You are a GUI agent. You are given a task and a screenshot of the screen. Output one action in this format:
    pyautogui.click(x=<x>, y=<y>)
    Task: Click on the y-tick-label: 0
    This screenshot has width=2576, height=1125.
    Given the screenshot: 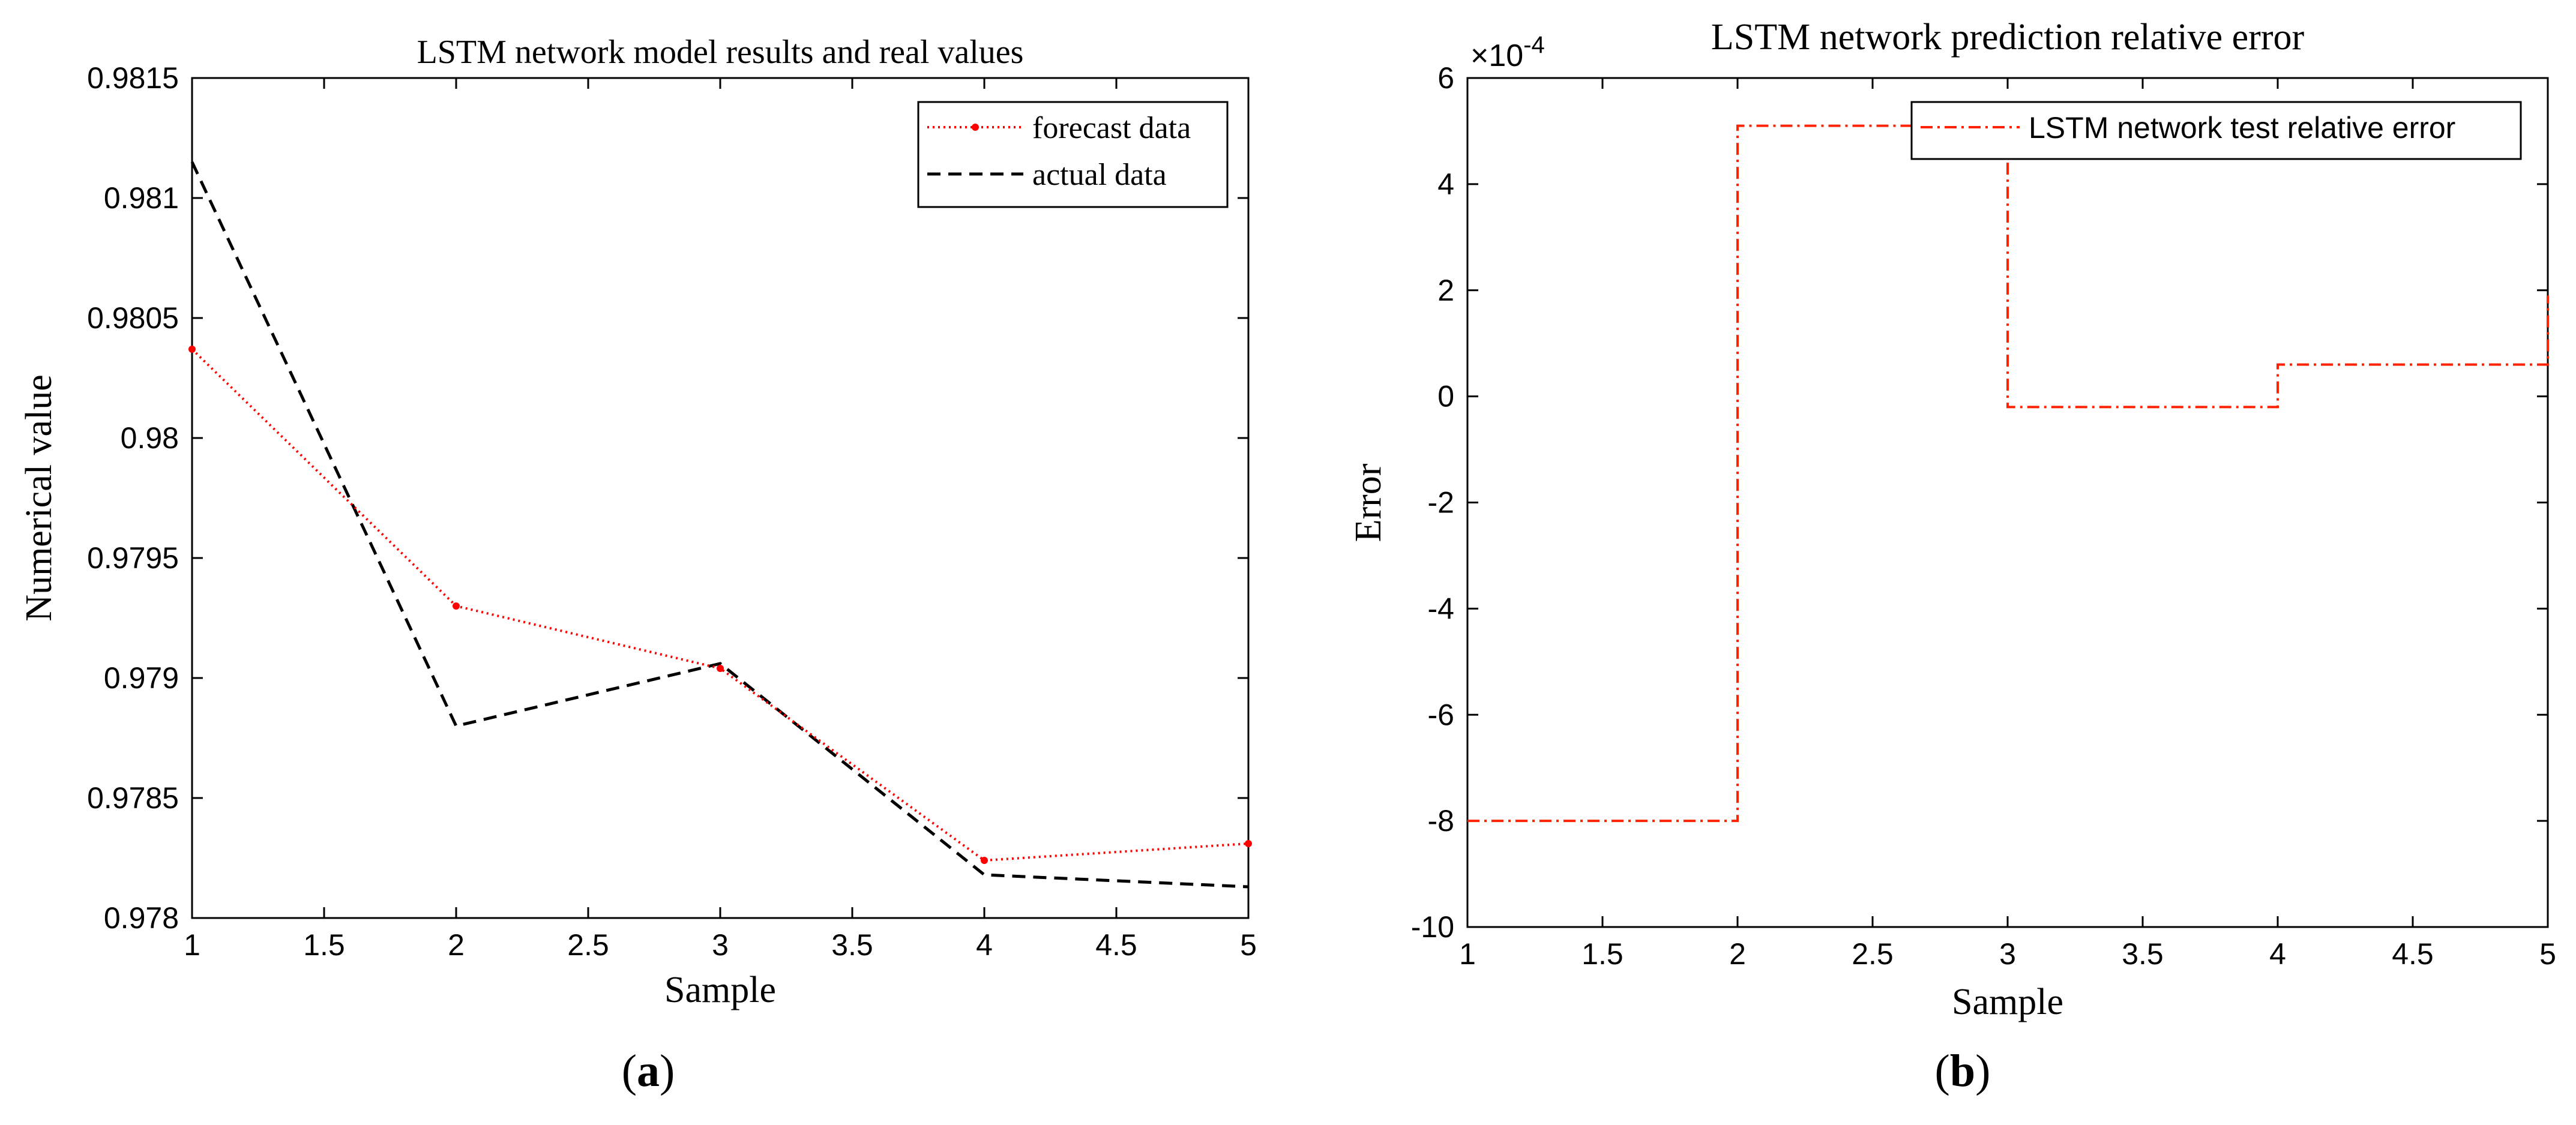 What is the action you would take?
    pyautogui.click(x=1445, y=396)
    